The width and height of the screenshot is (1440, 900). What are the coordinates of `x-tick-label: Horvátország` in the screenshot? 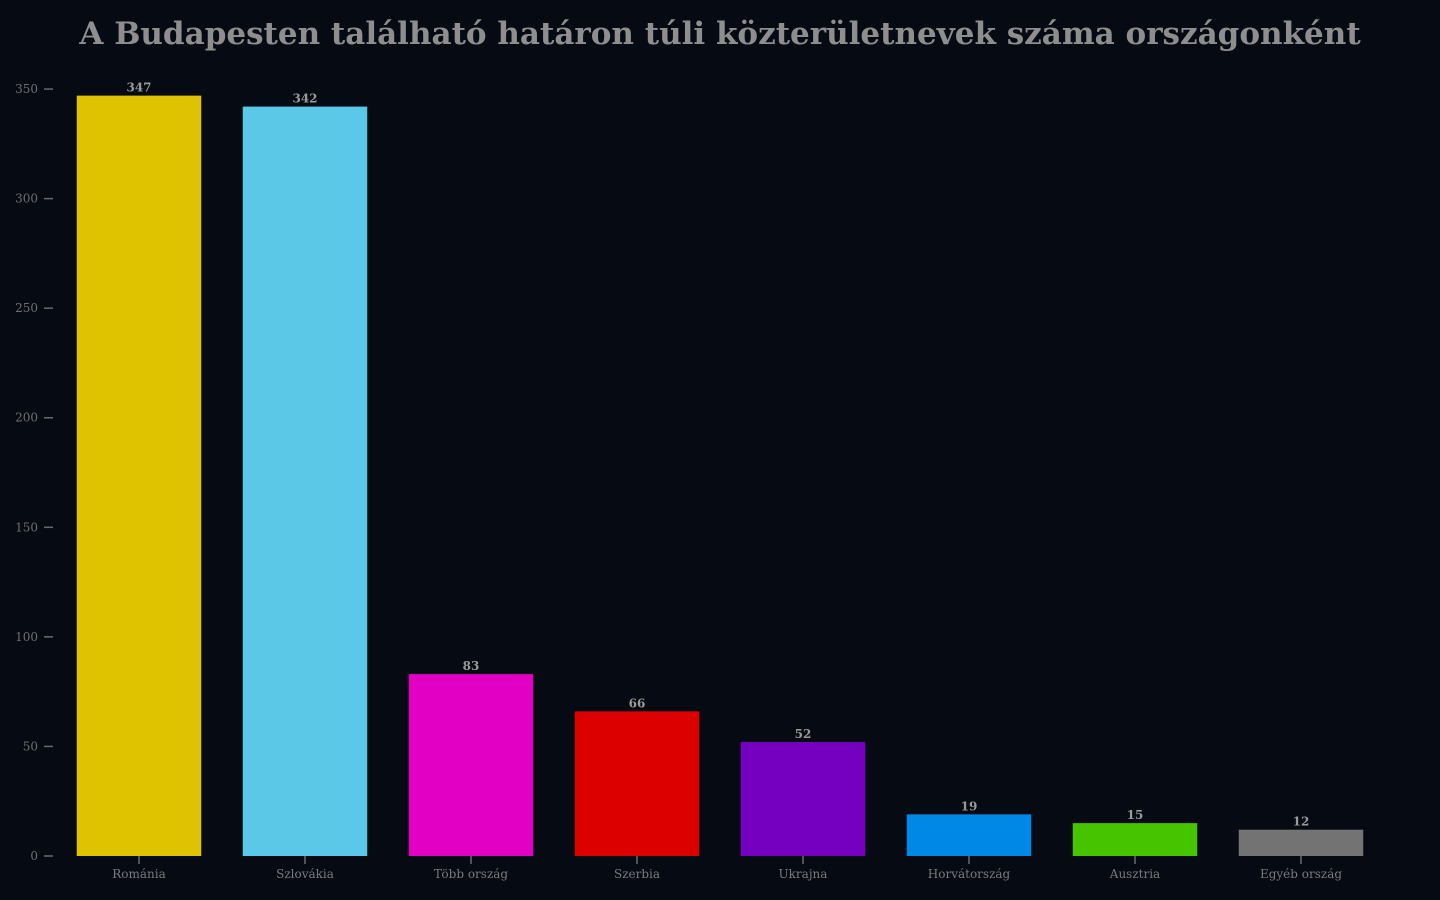 It's located at (969, 874).